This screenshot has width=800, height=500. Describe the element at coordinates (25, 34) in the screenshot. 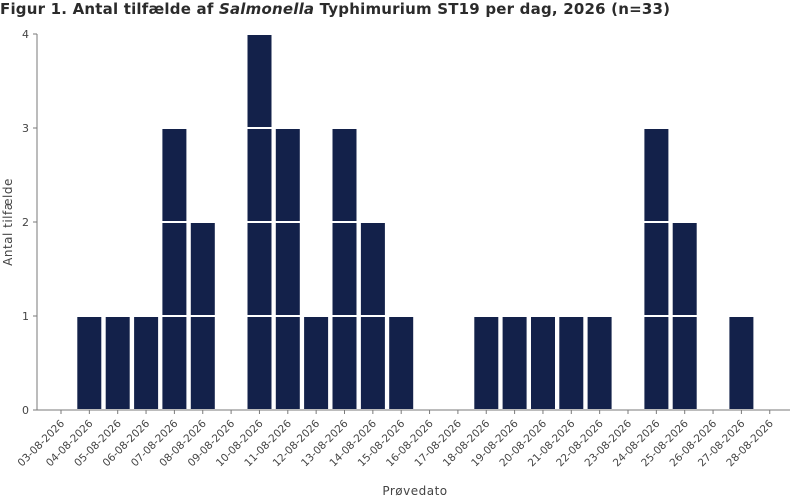

I see `y-tick-label-4: 4` at that location.